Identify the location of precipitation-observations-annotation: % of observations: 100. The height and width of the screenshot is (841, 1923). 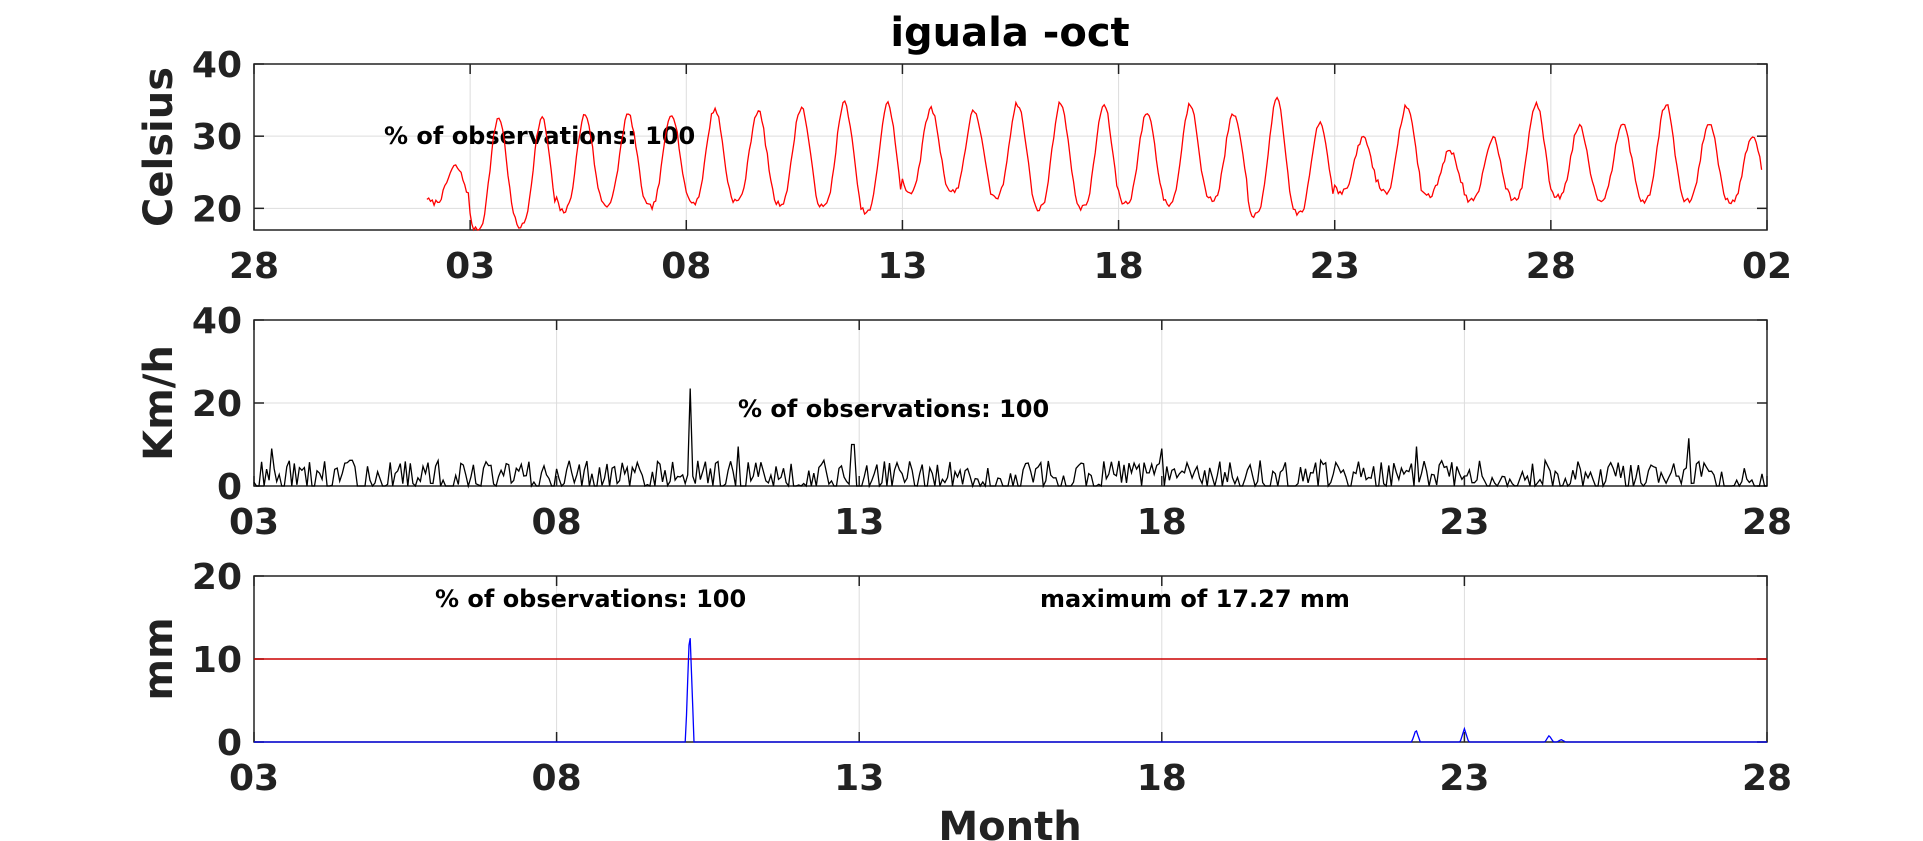
(590, 599).